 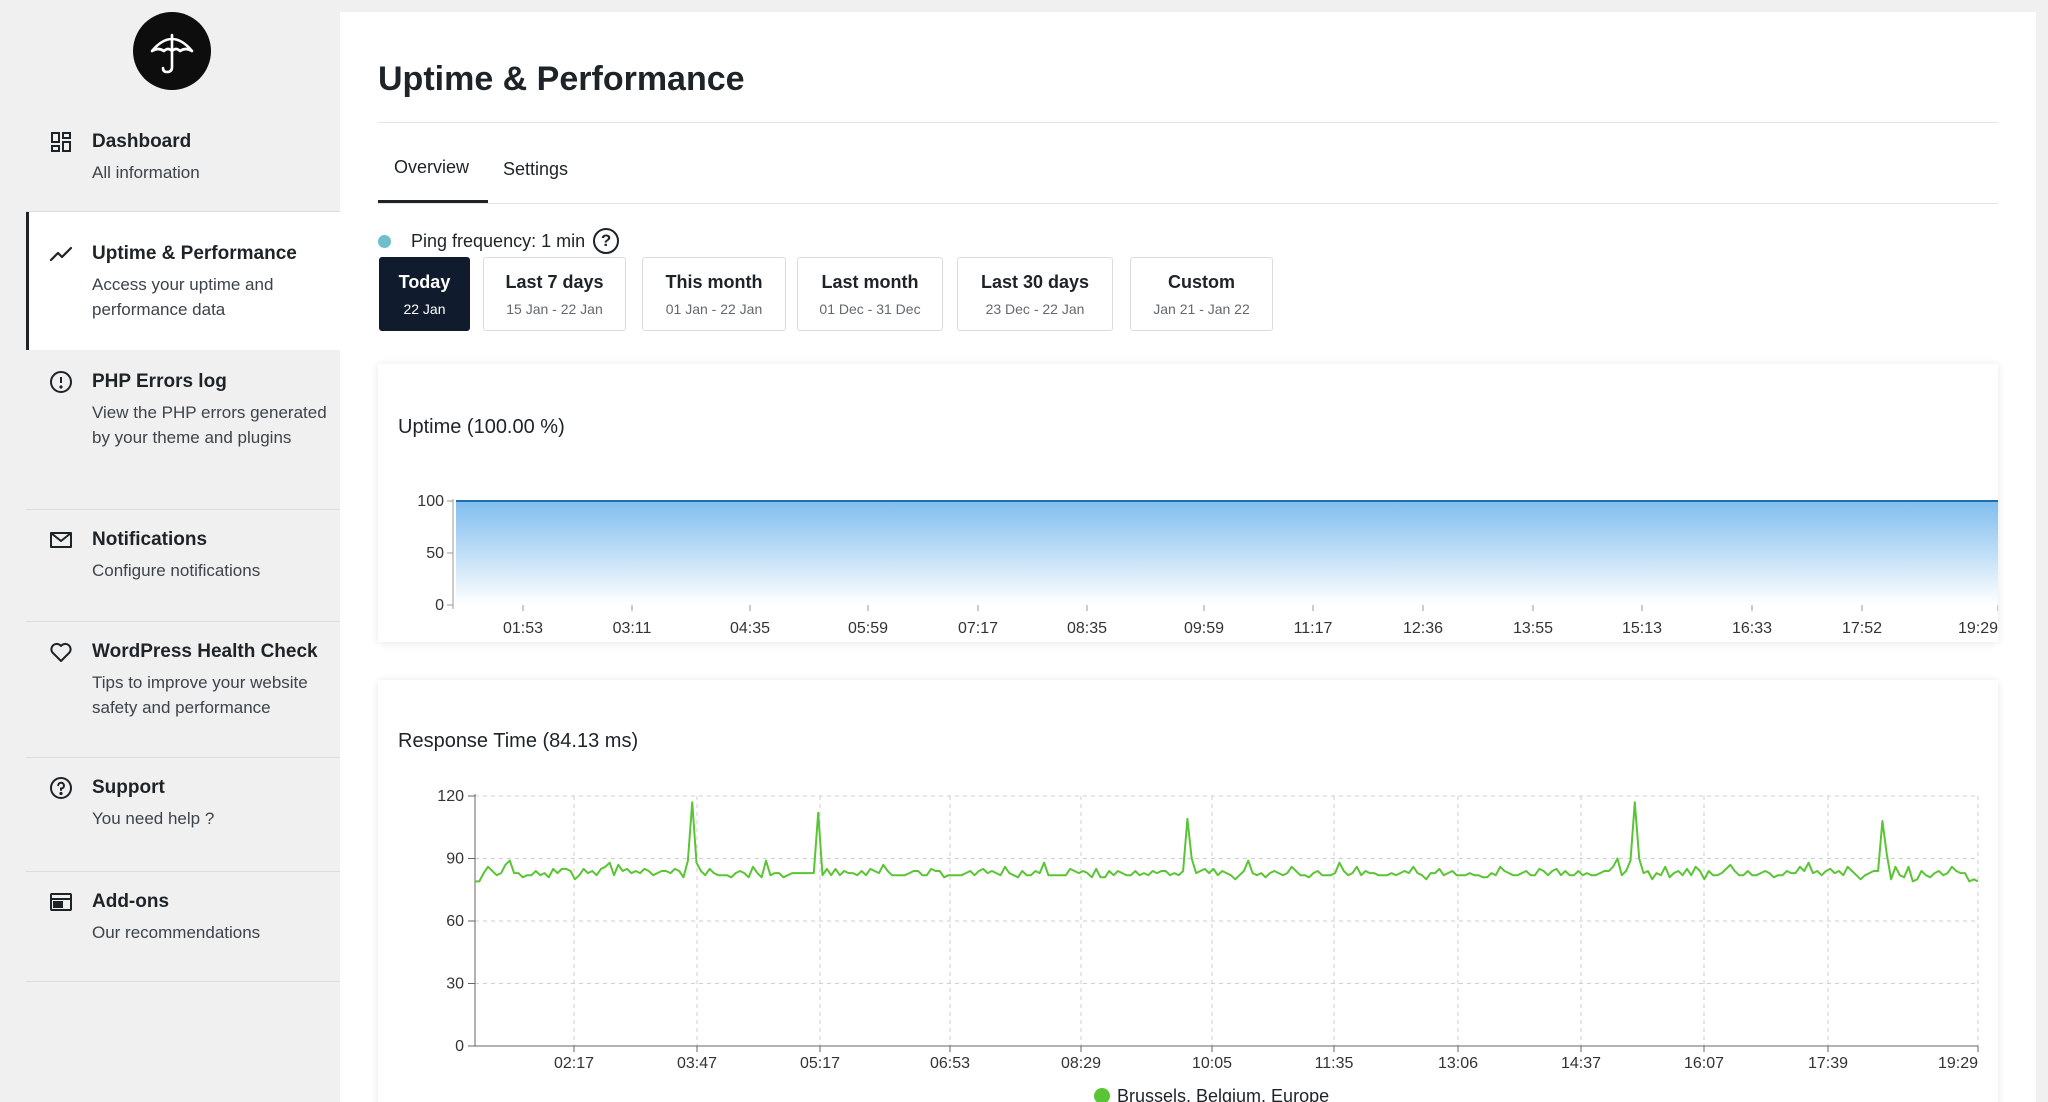 I want to click on x-tick-label: 14:37, so click(x=1581, y=1063).